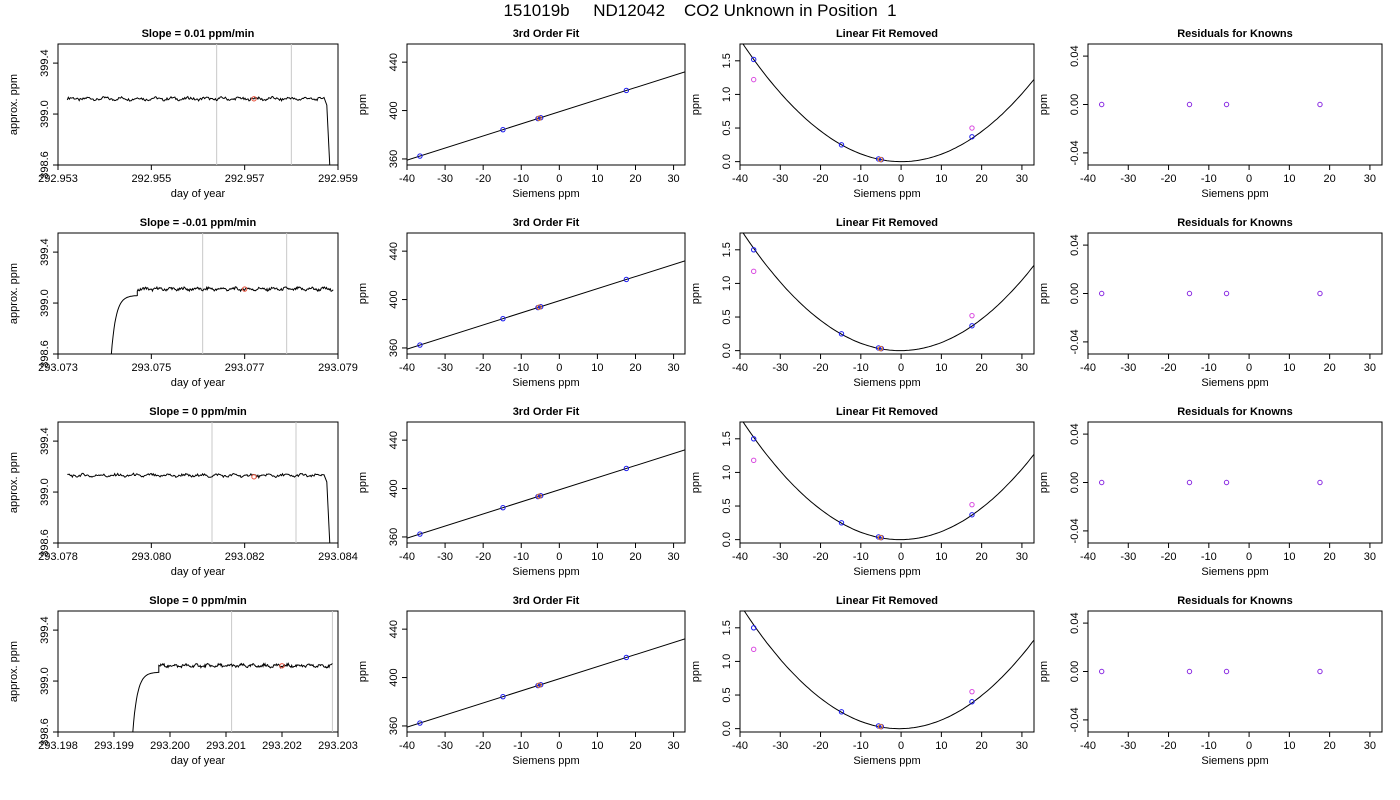  What do you see at coordinates (394, 110) in the screenshot?
I see `y-tick-label: 400` at bounding box center [394, 110].